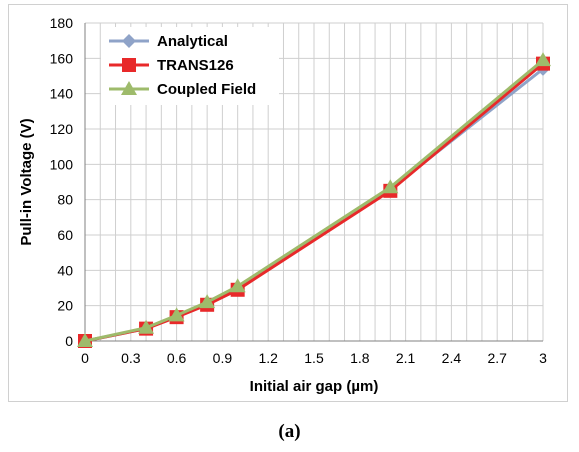 This screenshot has height=452, width=579. Describe the element at coordinates (360, 358) in the screenshot. I see `x-tick-label: 1.8` at that location.